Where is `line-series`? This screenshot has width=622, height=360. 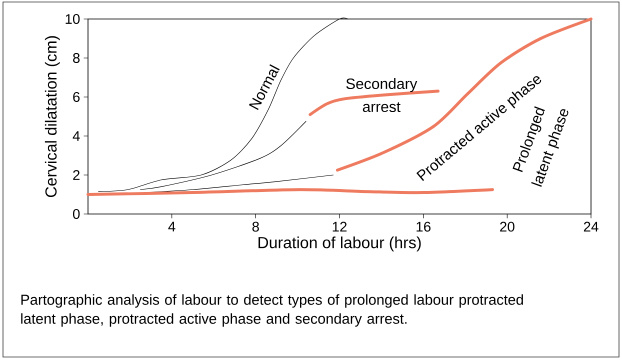 line-series is located at coordinates (223, 155).